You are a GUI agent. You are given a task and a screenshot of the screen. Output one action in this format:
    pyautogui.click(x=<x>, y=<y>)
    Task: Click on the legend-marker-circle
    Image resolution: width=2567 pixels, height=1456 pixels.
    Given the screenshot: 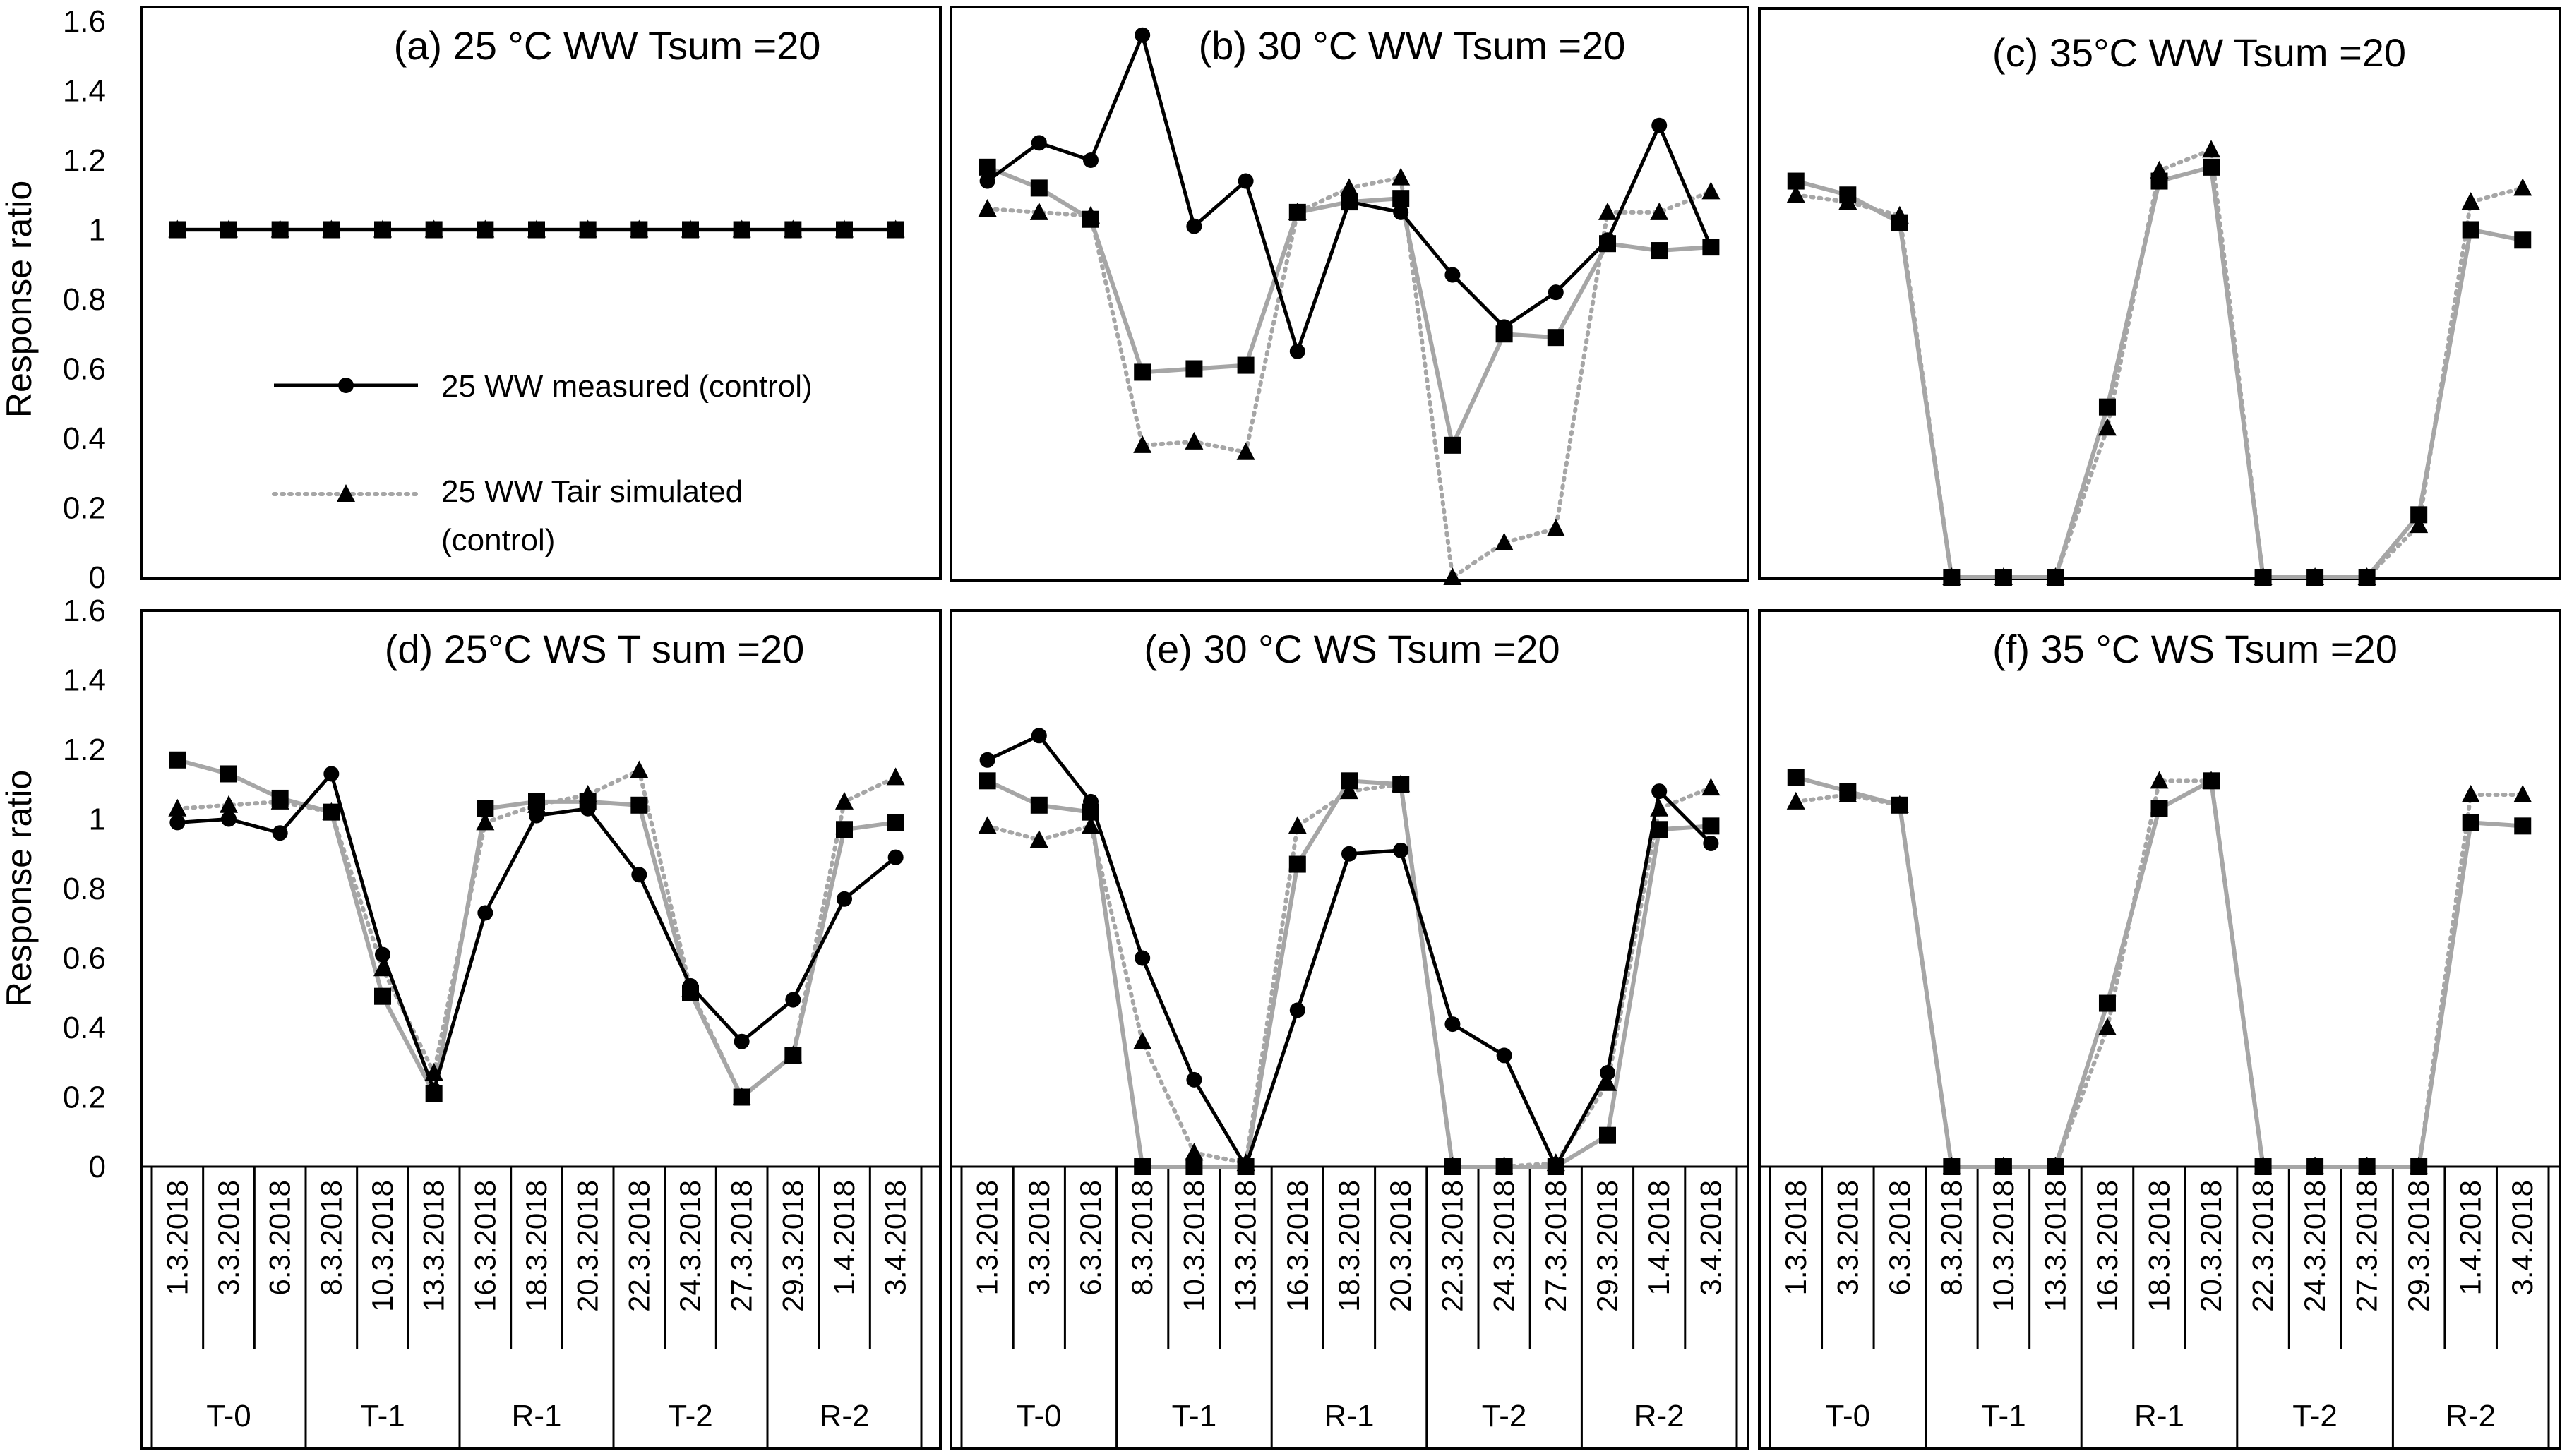 What is the action you would take?
    pyautogui.click(x=346, y=386)
    